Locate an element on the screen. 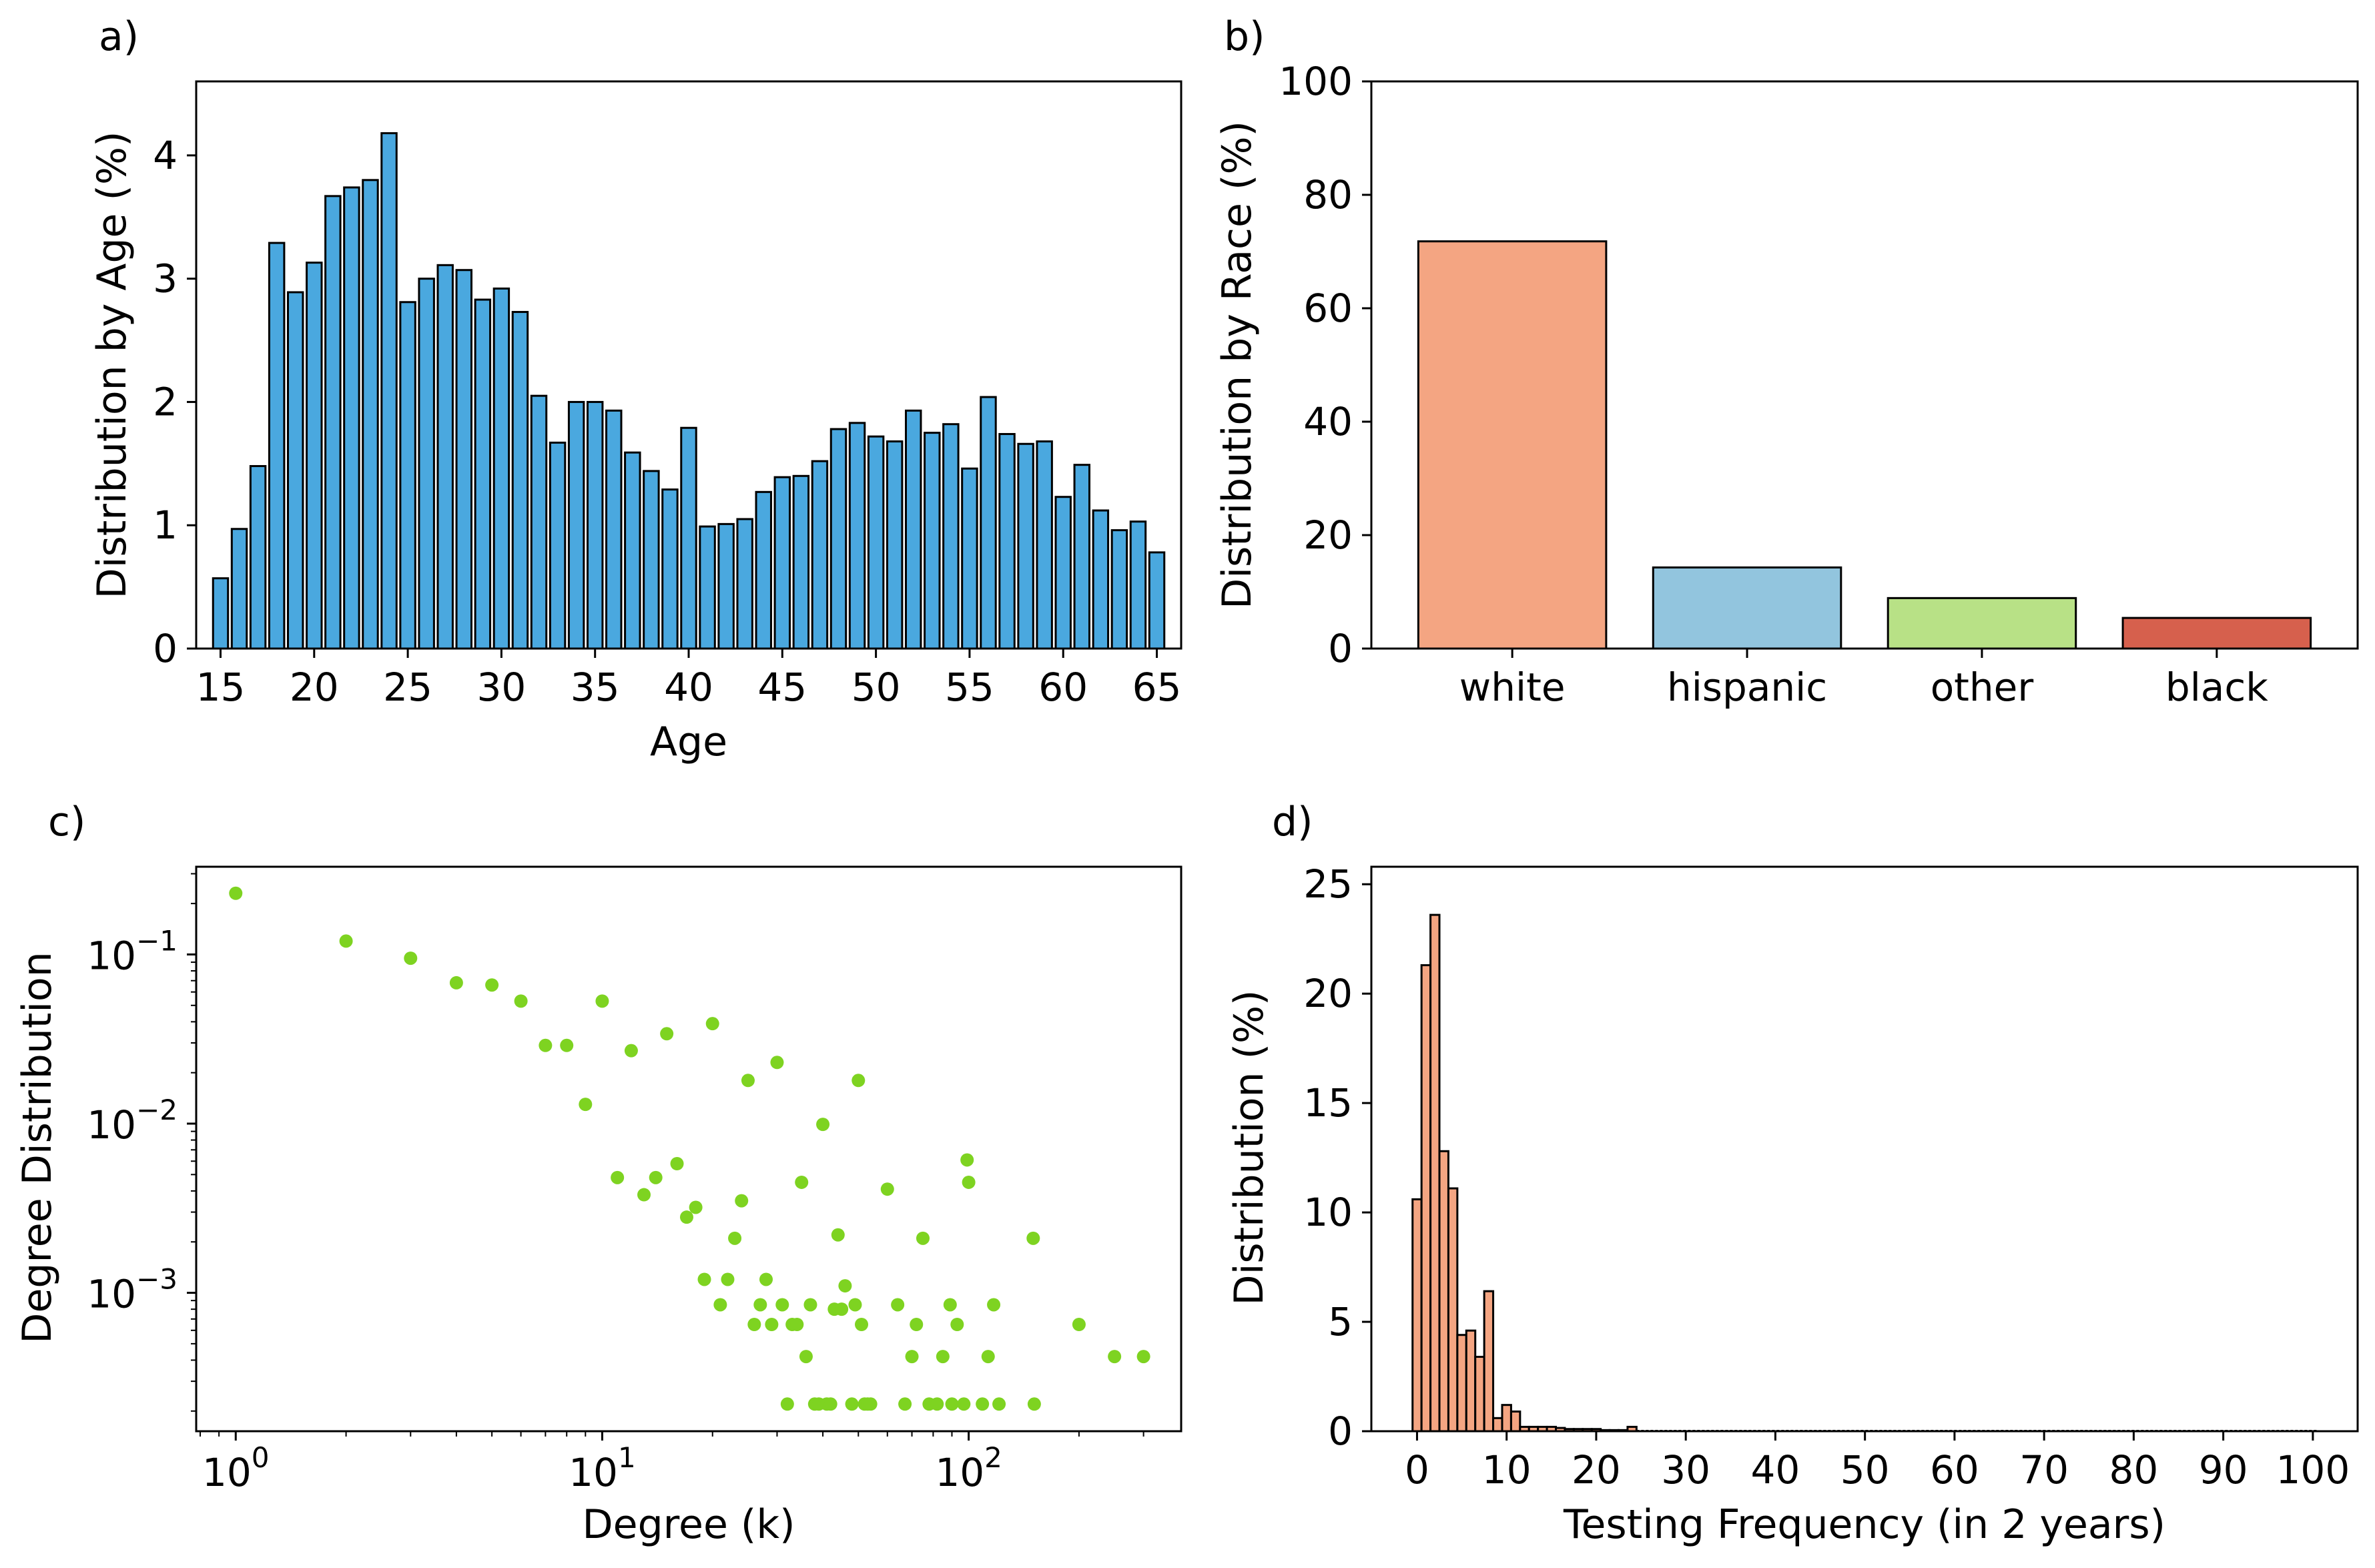 The image size is (2375, 1568). degree-y-ticks: 10−1 10−2 10−3 is located at coordinates (141, 1143).